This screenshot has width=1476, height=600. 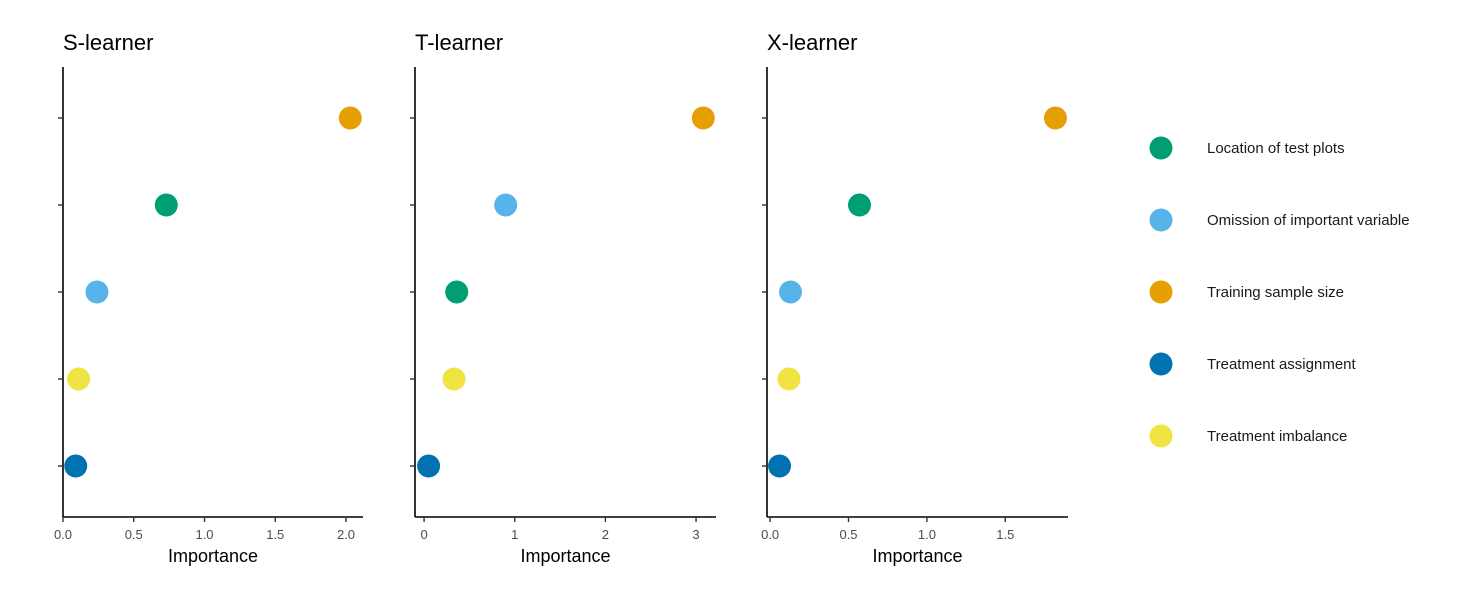 What do you see at coordinates (1276, 148) in the screenshot?
I see `legend-label: Location of test plots` at bounding box center [1276, 148].